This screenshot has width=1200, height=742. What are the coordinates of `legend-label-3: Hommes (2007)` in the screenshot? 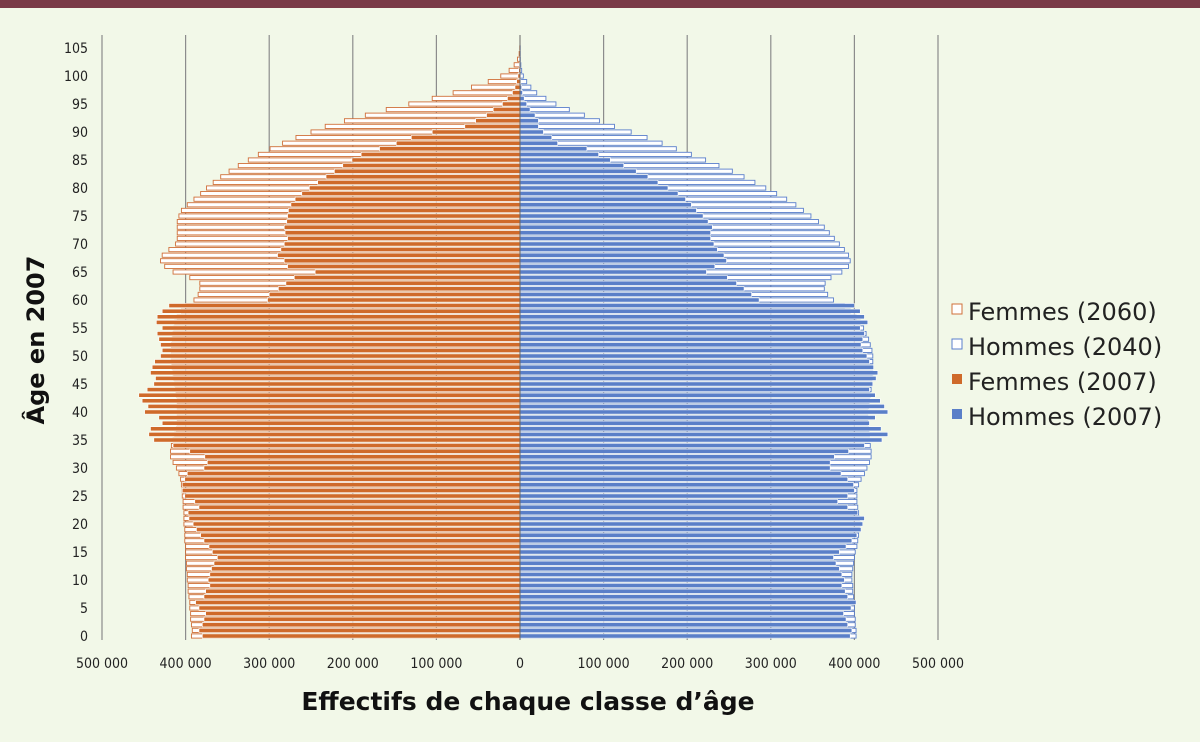 It's located at (1065, 417).